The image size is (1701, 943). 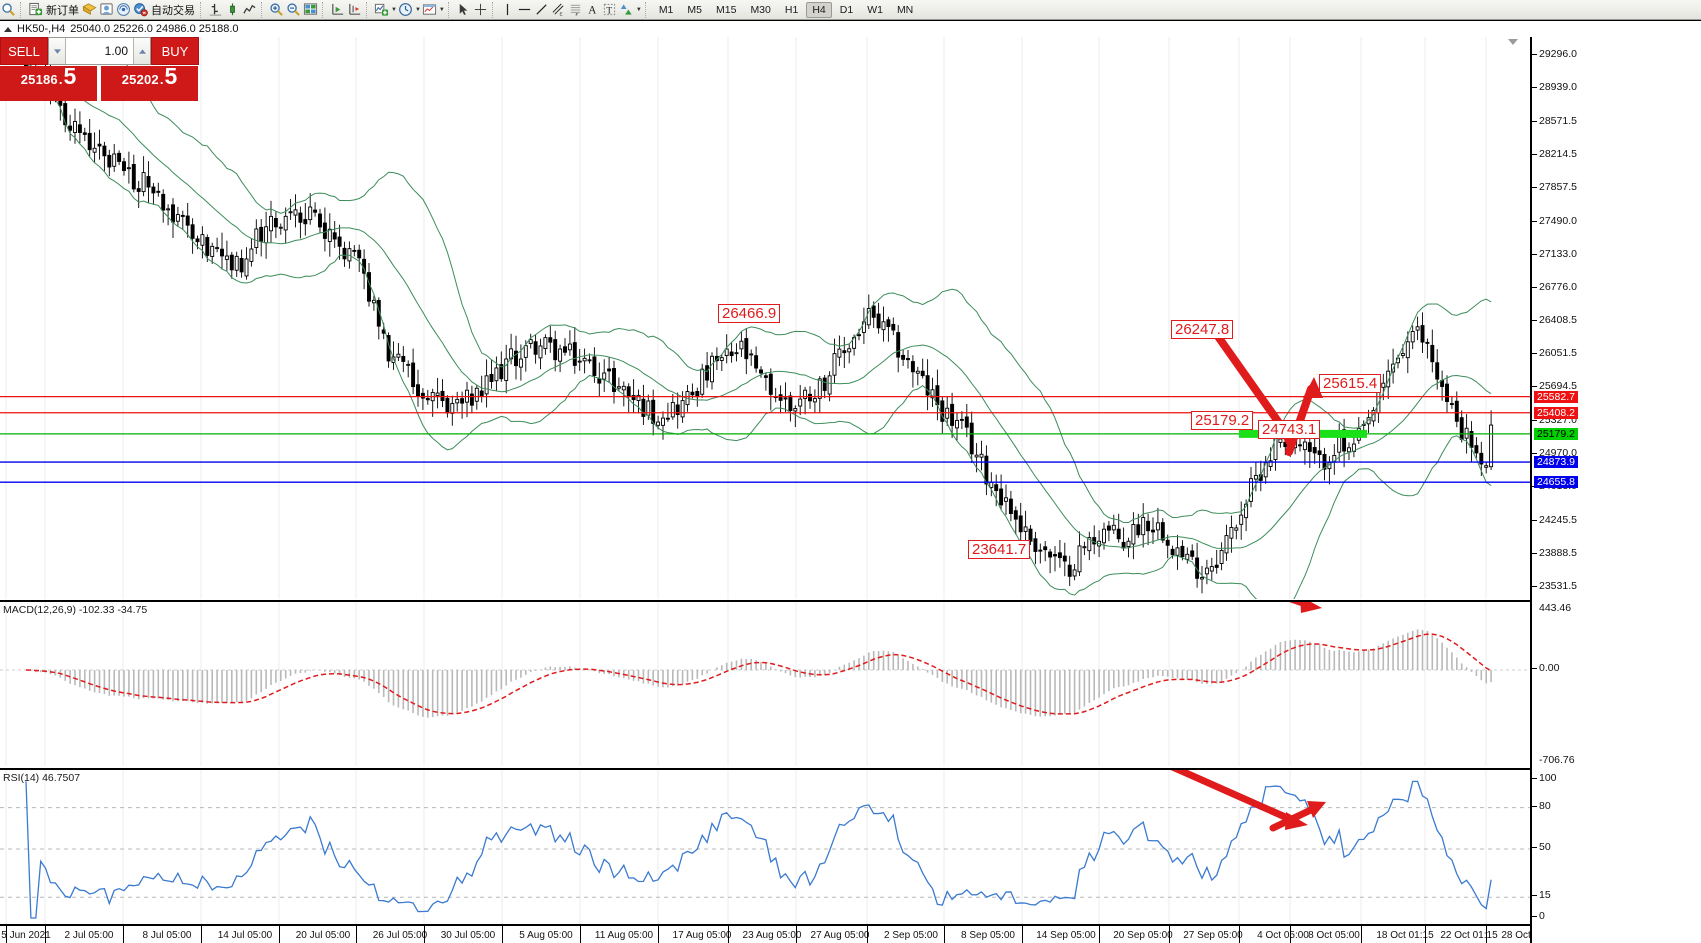 I want to click on timeframe-mn-button: MN, so click(x=905, y=9).